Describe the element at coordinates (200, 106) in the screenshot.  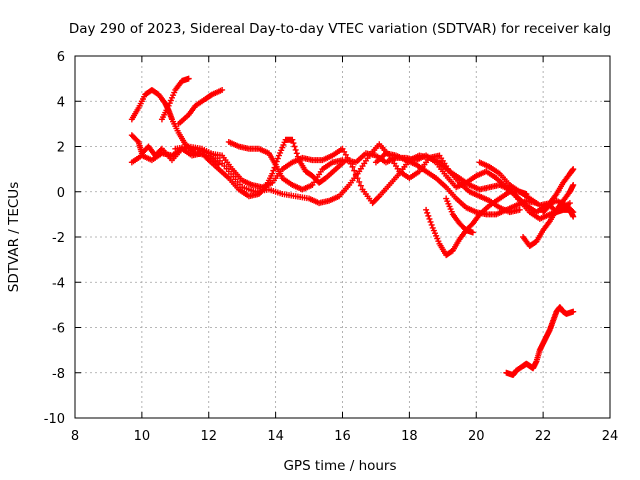
I see `series-track-c` at that location.